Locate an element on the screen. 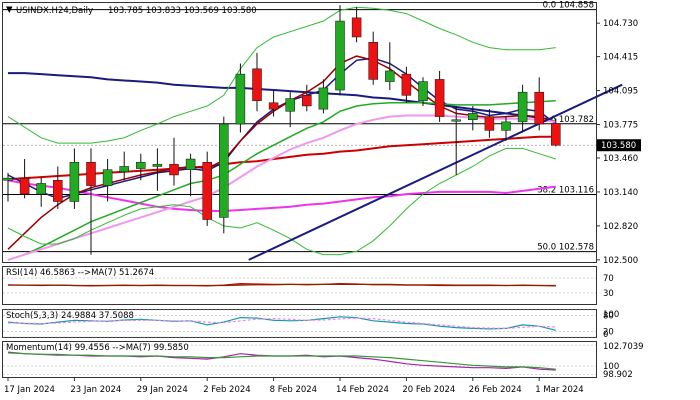  stoch-tick-label: 0 is located at coordinates (605, 335).